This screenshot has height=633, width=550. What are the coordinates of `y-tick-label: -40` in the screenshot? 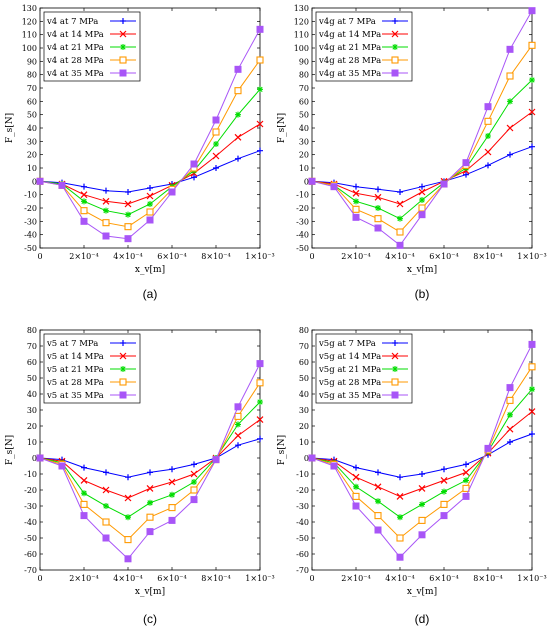 It's located at (302, 522).